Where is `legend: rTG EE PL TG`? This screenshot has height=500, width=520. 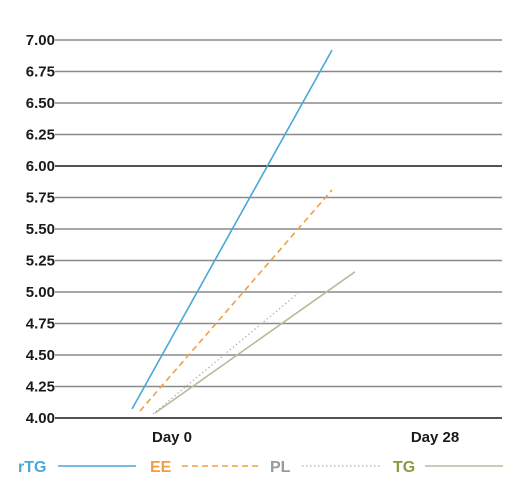
legend: rTG EE PL TG is located at coordinates (260, 467).